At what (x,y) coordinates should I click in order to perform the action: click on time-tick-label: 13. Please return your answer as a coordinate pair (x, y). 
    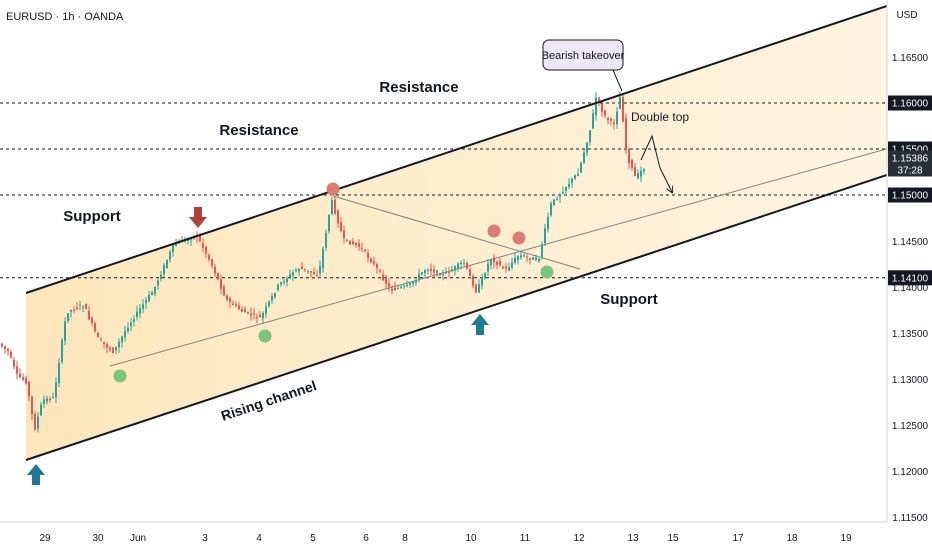
    Looking at the image, I should click on (633, 538).